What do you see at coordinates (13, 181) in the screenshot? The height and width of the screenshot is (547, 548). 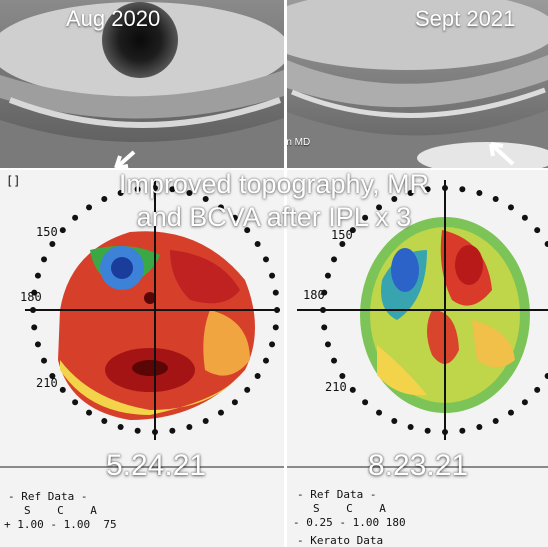 I see `map-marker: []` at bounding box center [13, 181].